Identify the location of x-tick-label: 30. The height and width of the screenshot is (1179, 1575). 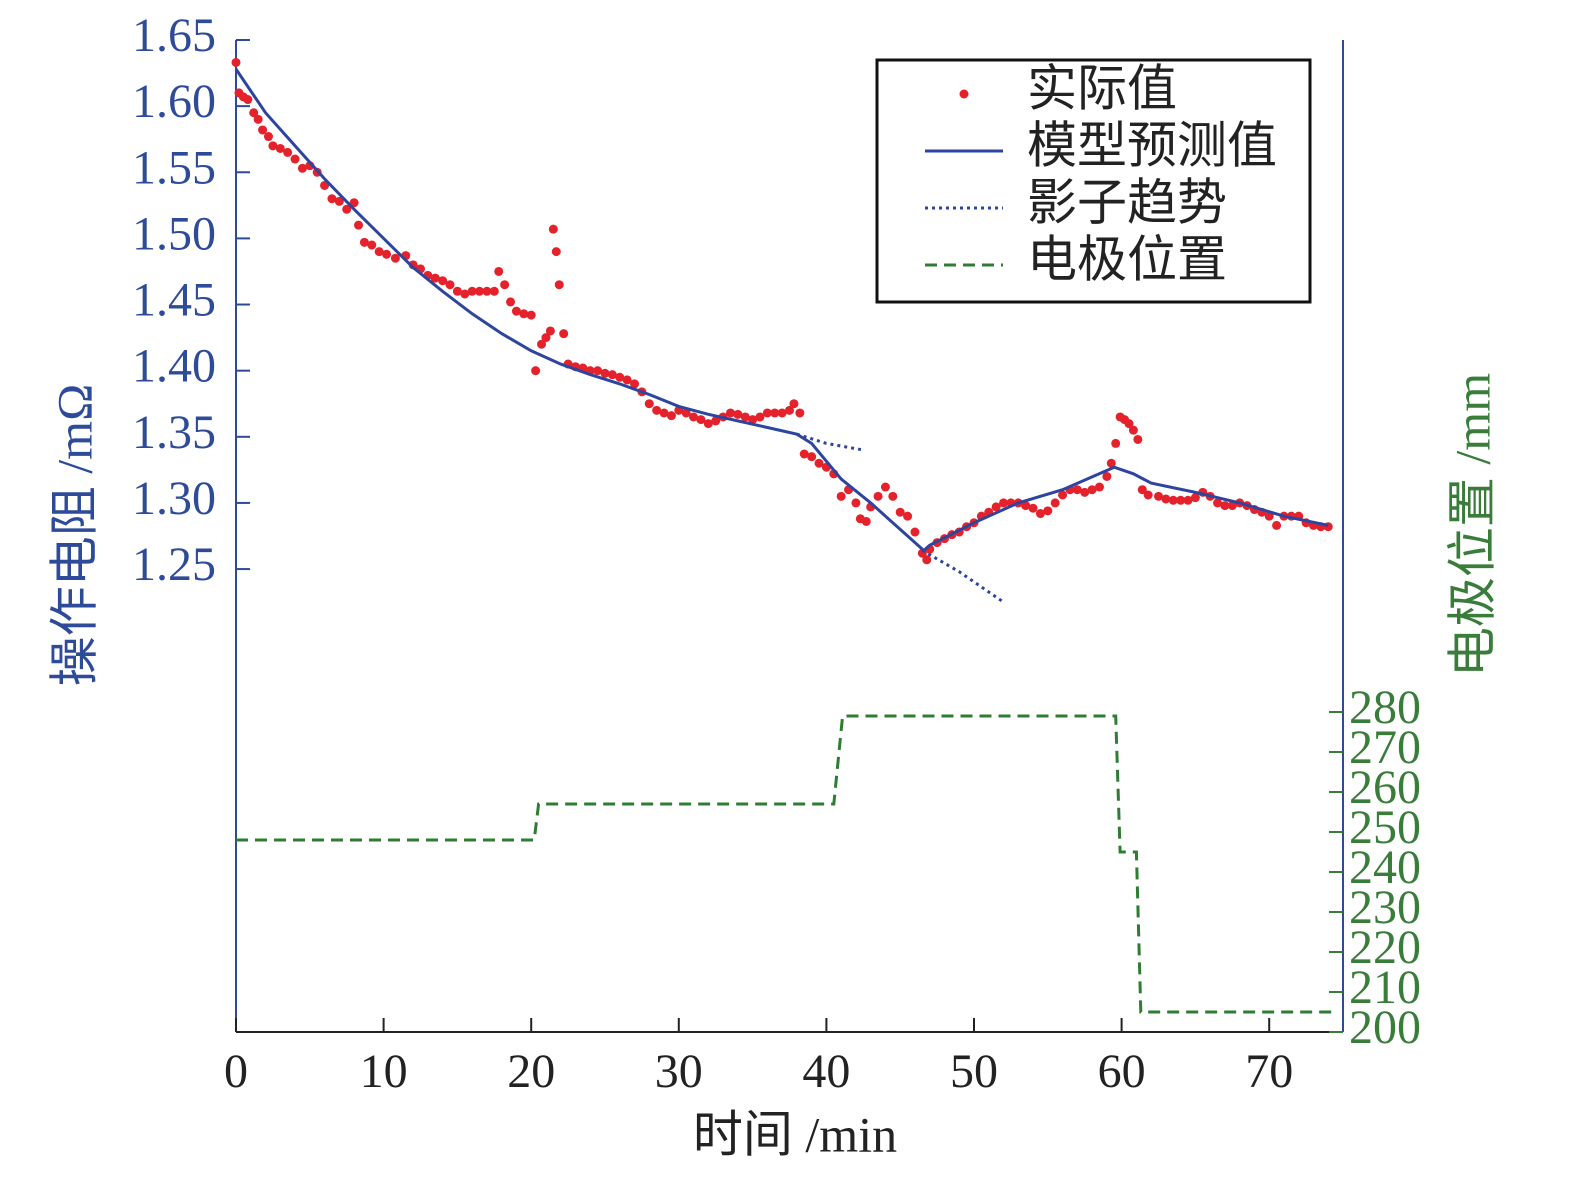
(679, 1071).